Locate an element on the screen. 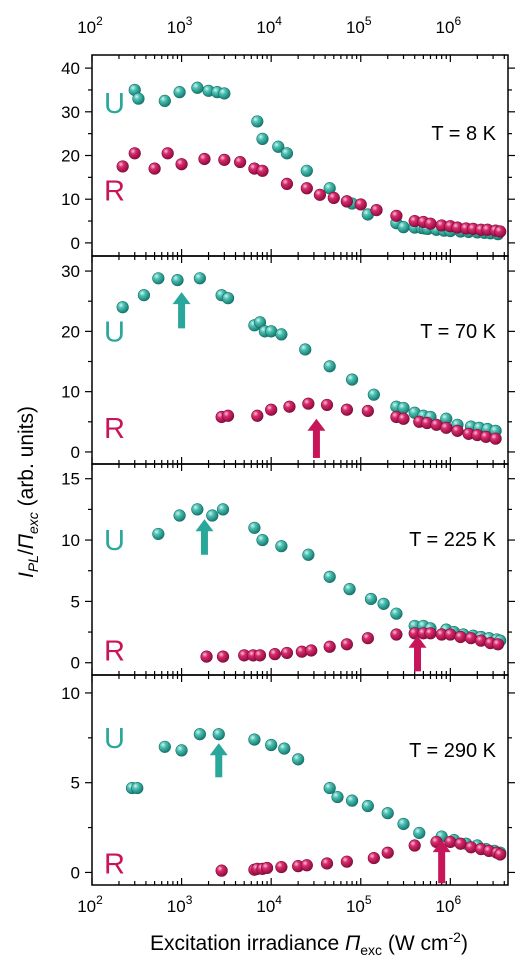 The image size is (524, 970). x-tick-label: 10⁴ is located at coordinates (269, 904).